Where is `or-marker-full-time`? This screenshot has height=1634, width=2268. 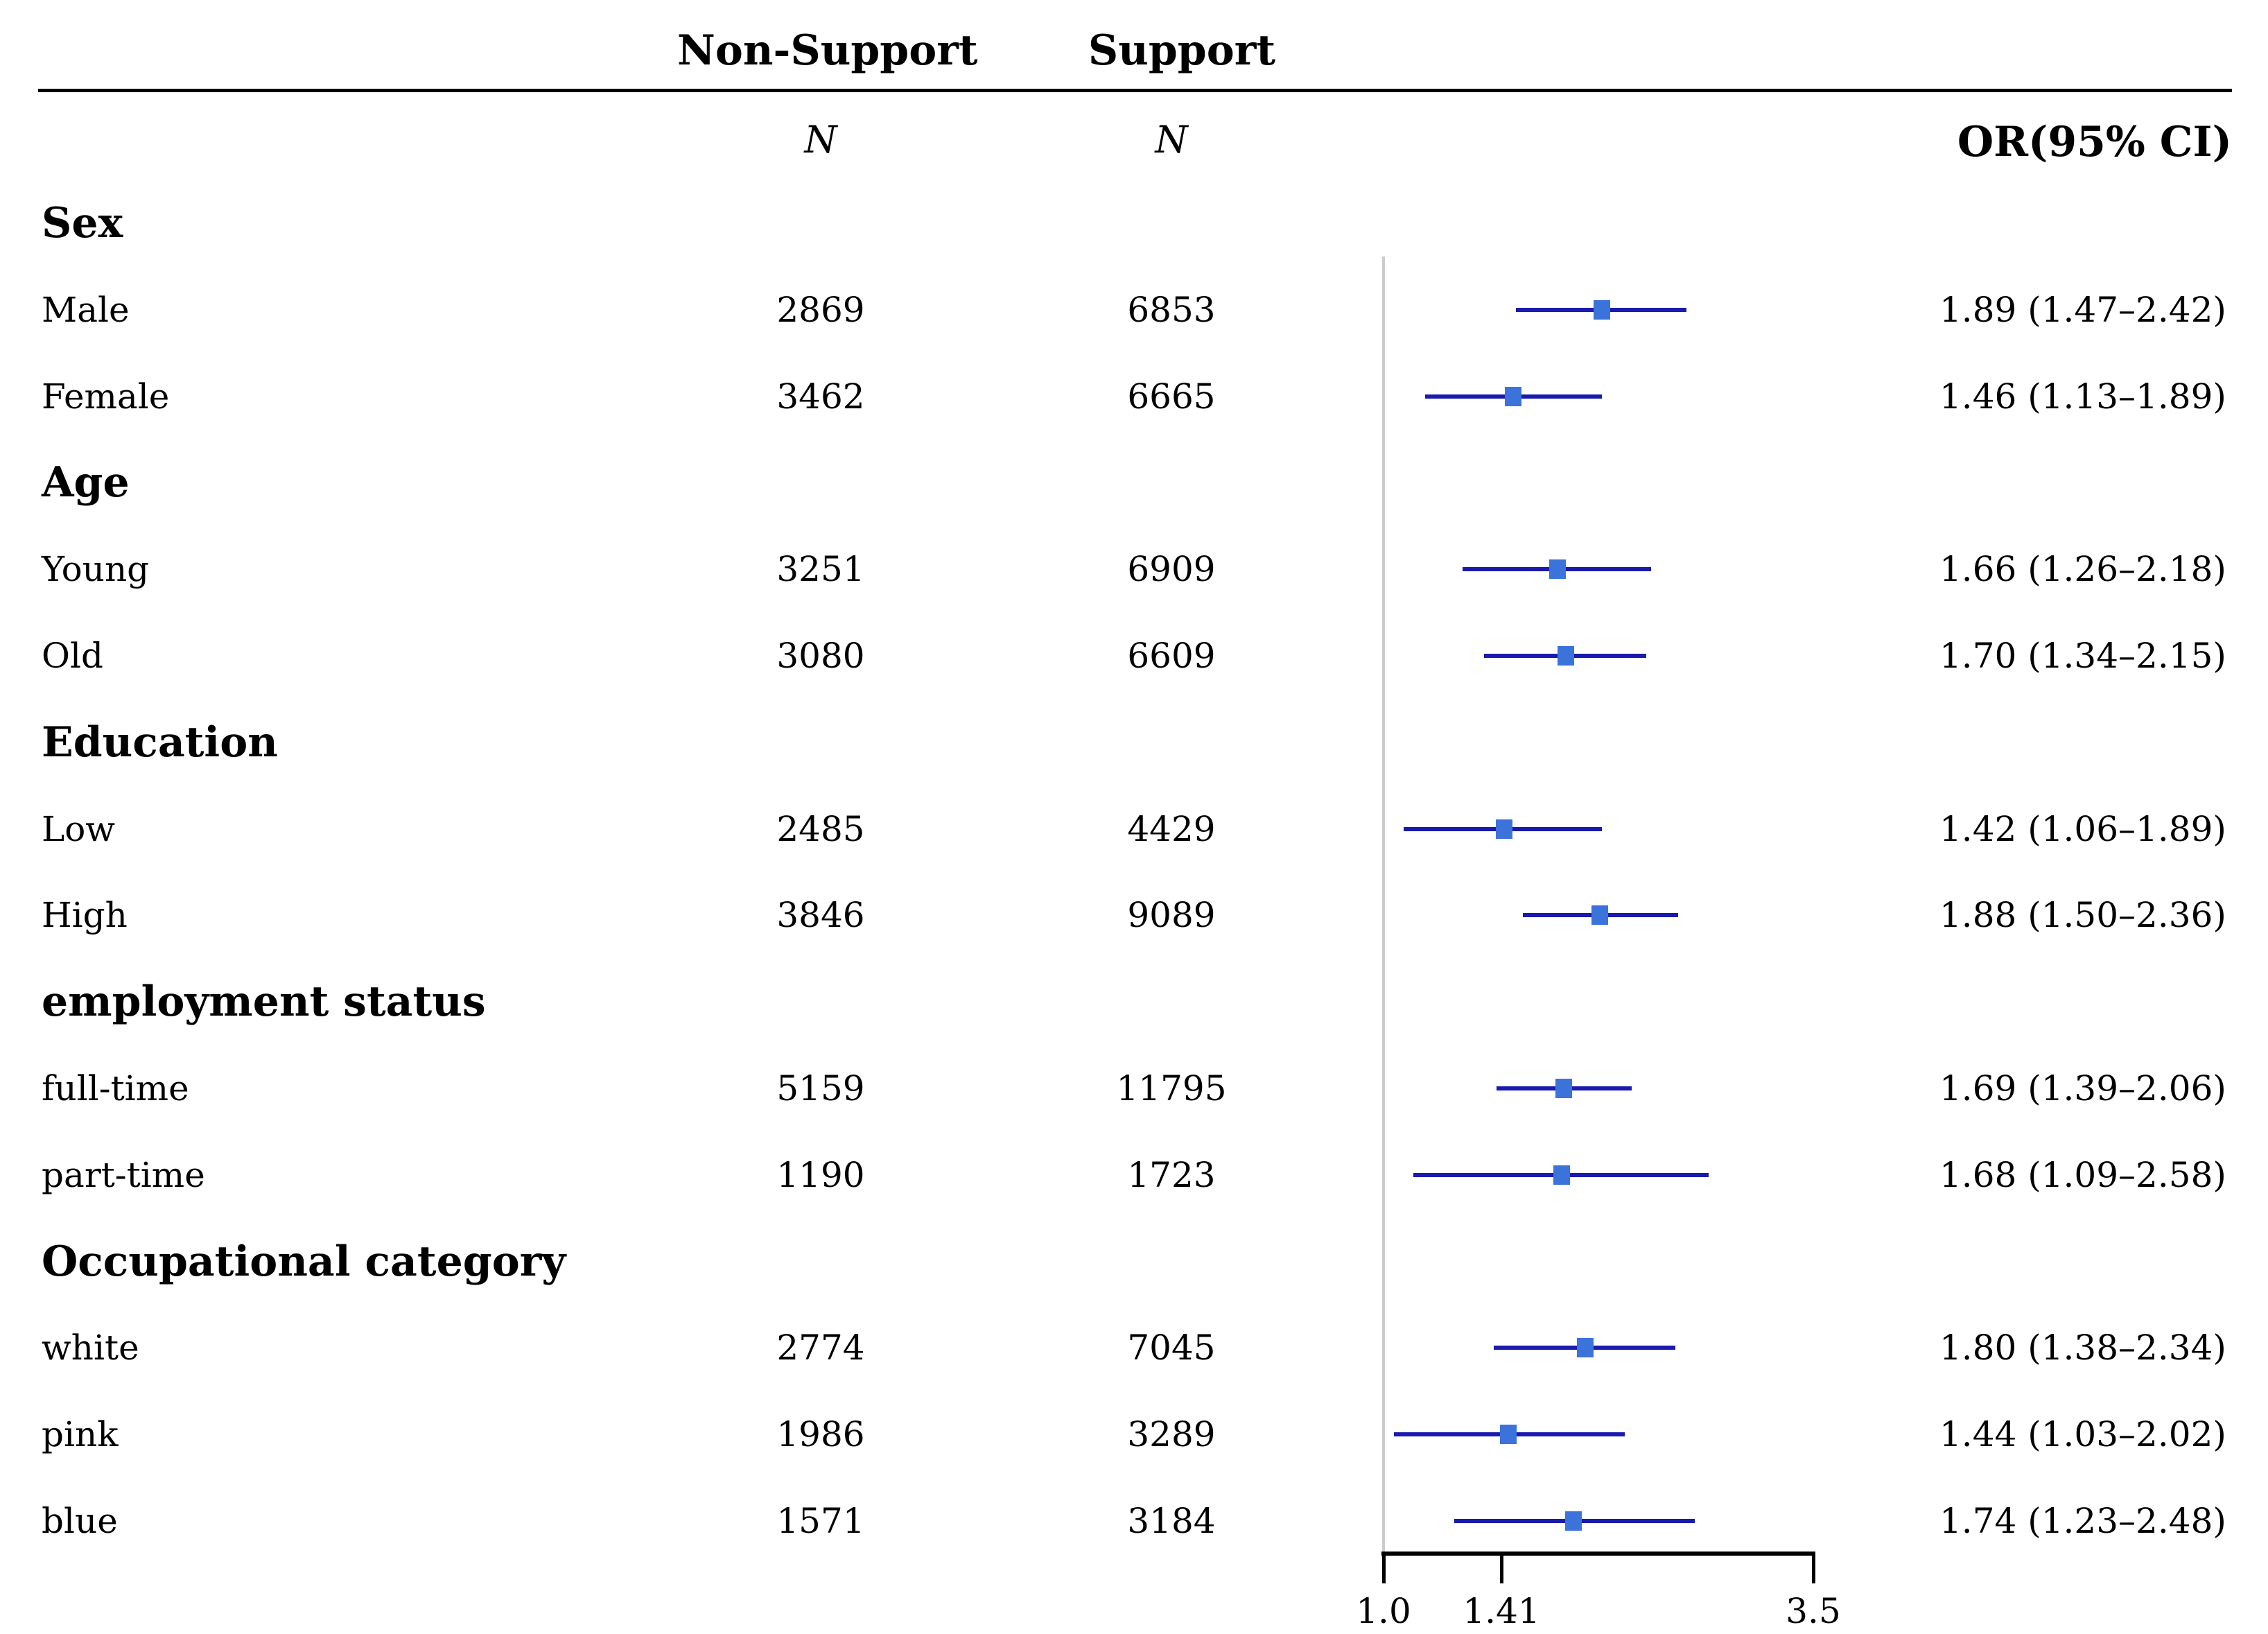 or-marker-full-time is located at coordinates (1563, 1088).